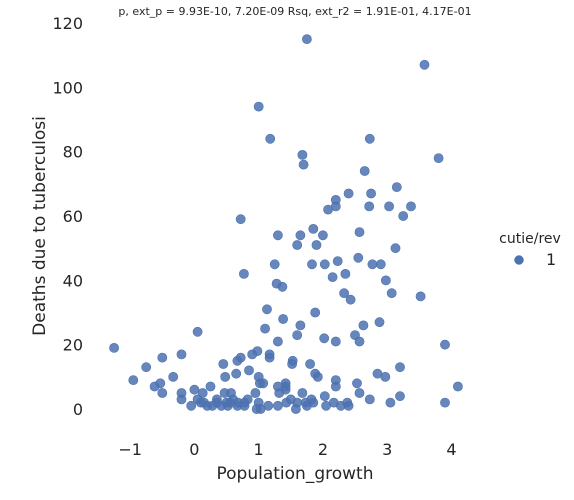  I want to click on x-tick-label: −1, so click(130, 449).